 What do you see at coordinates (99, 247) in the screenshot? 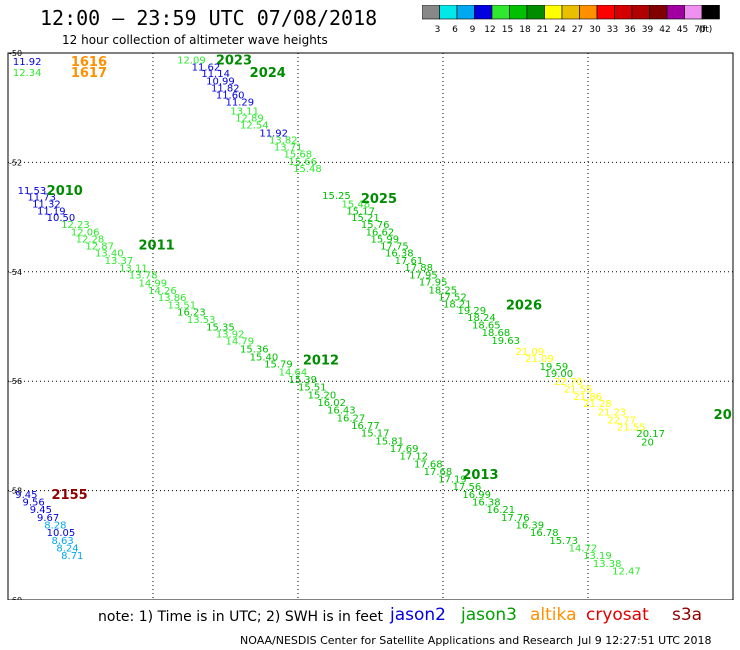
I see `wave-height-value: 12.87` at bounding box center [99, 247].